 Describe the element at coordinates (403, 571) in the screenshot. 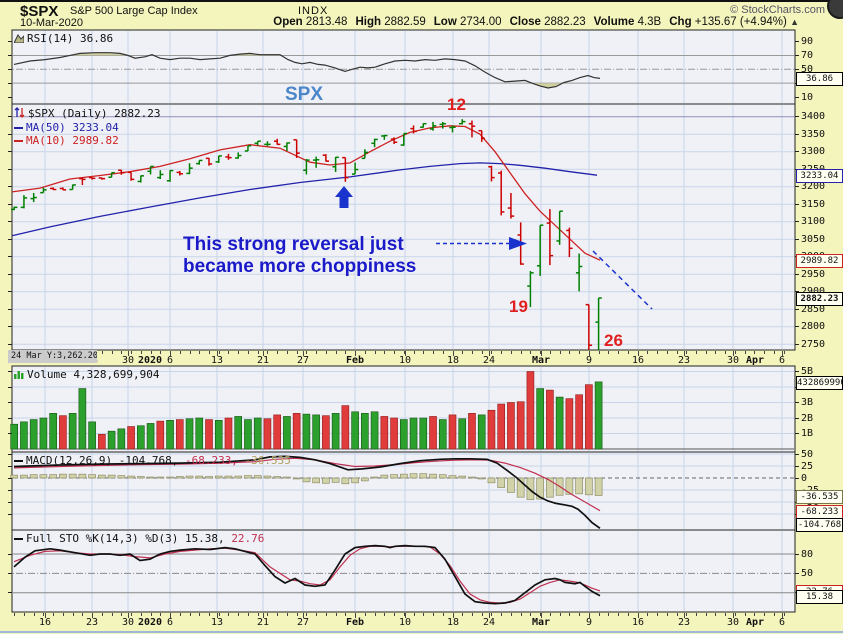

I see `sto-panel` at that location.